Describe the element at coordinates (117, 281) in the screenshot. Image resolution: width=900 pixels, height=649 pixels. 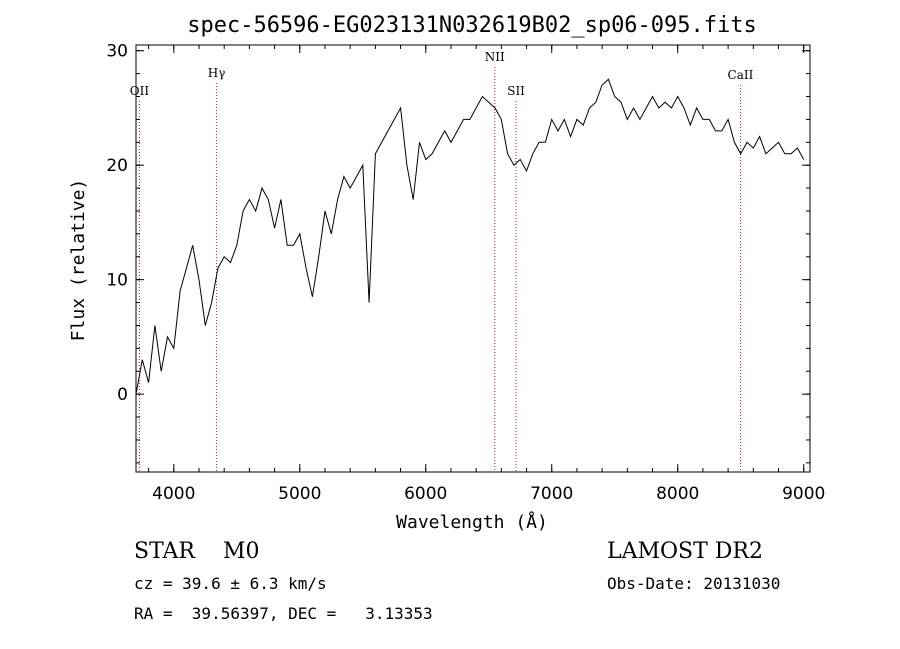
I see `y-tick-label: 10` at that location.